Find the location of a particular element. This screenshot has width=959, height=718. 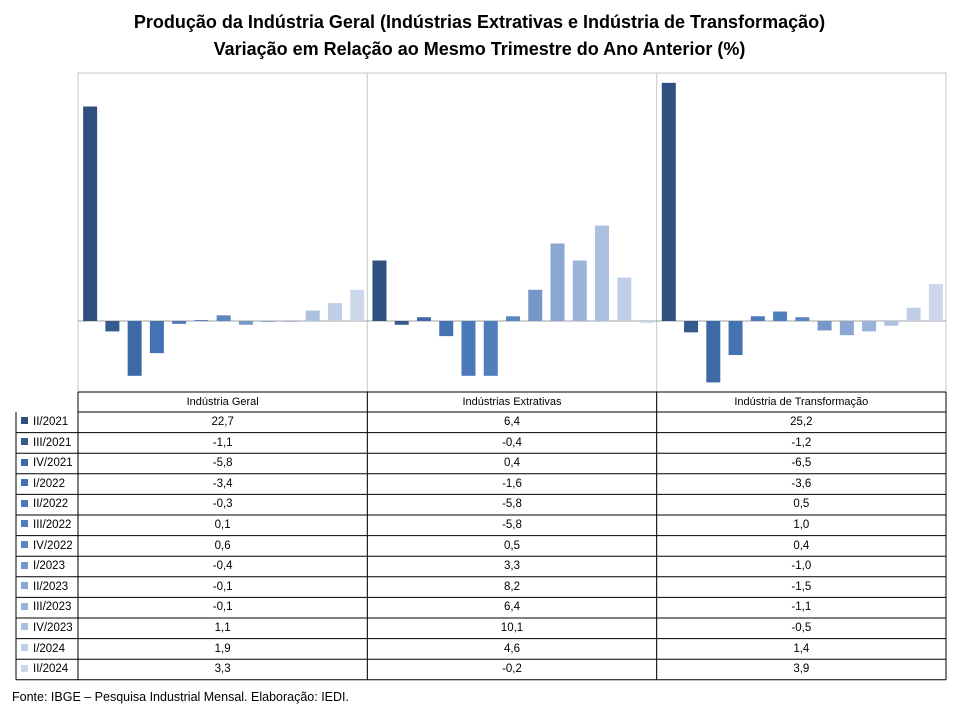

table-cell-value: -3,4 is located at coordinates (222, 483).